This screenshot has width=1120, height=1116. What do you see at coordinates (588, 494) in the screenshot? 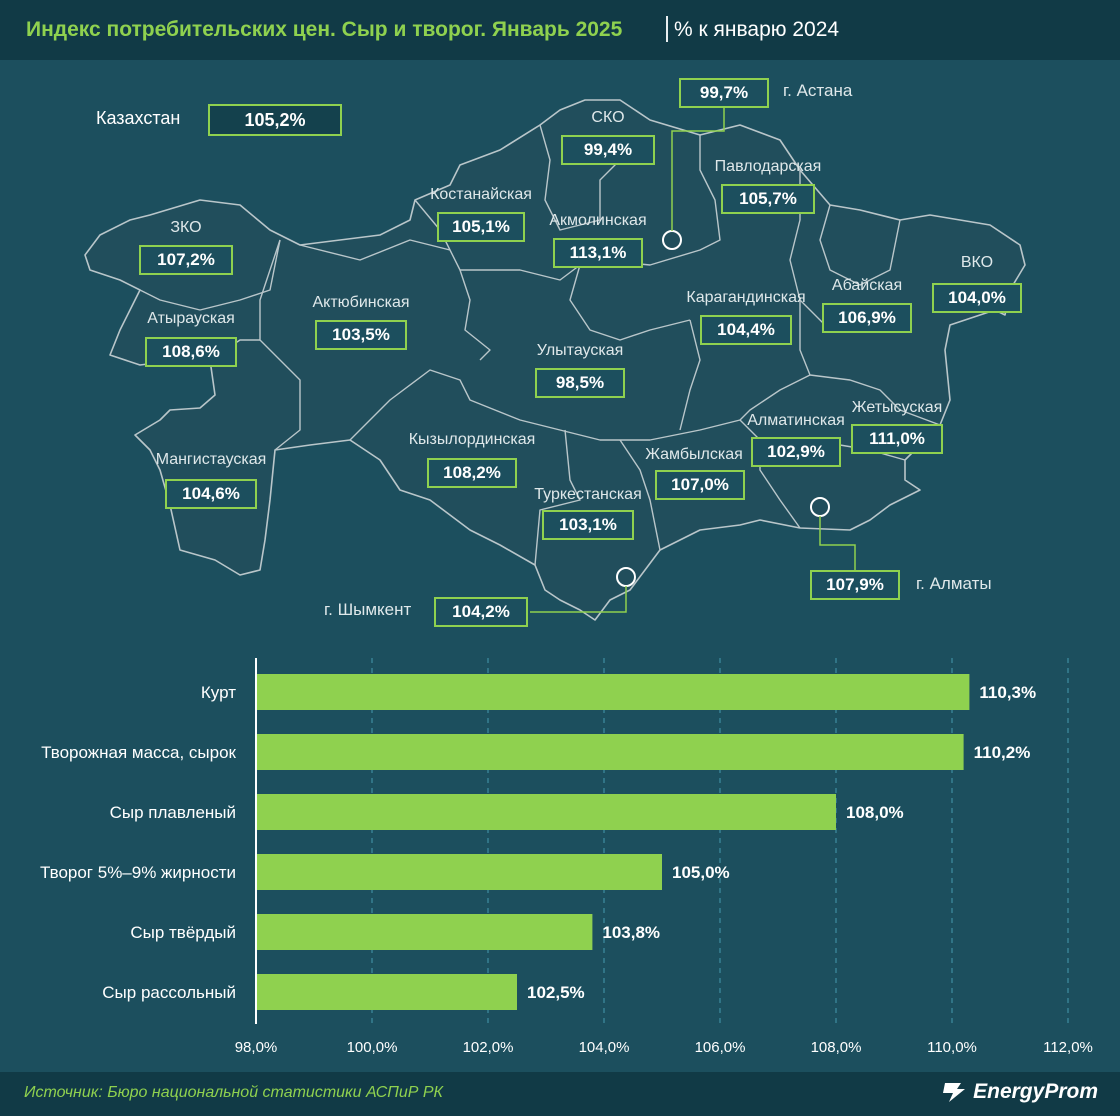
I see `region-name-turkestan: Туркестанская` at bounding box center [588, 494].